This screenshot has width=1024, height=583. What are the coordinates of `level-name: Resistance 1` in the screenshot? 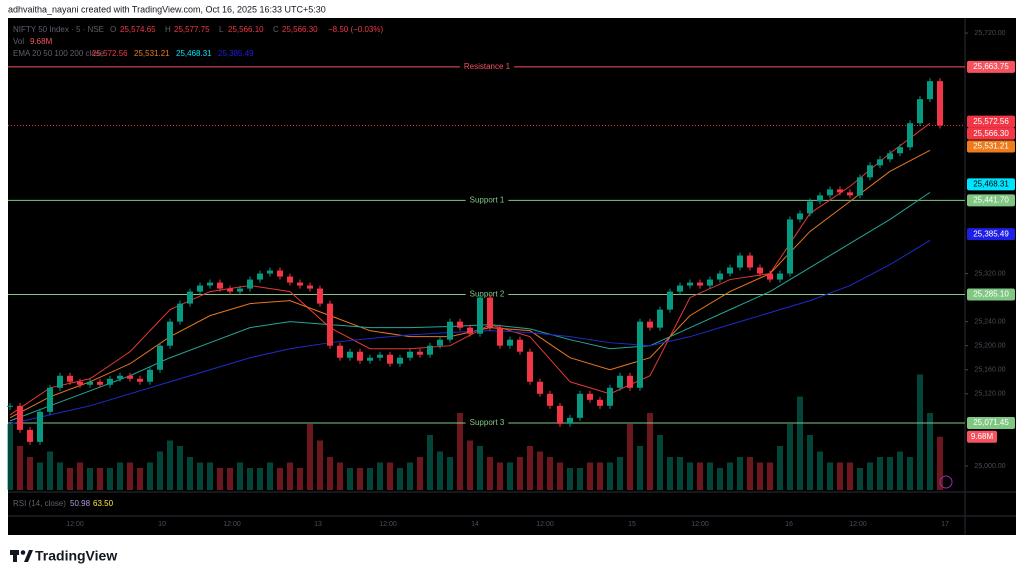 It's located at (487, 66).